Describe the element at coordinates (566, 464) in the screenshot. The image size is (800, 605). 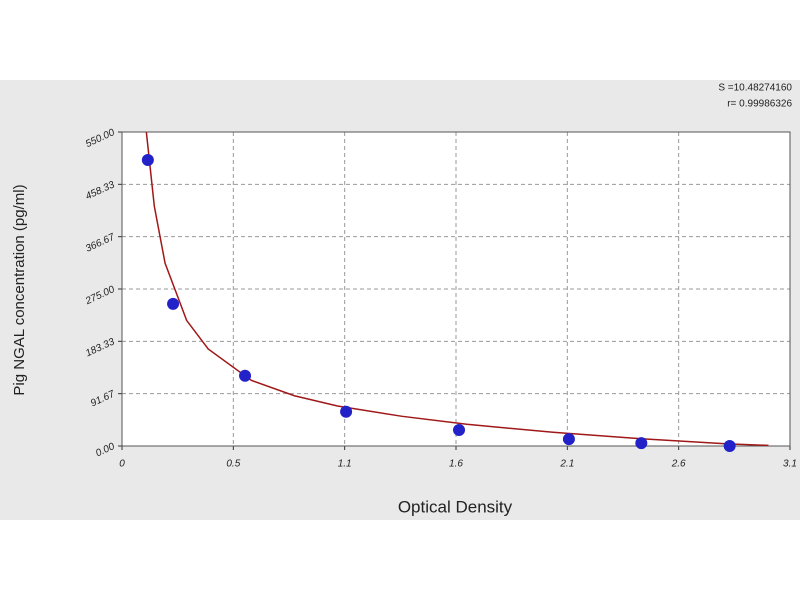
I see `x-tick-label: 2.1` at that location.